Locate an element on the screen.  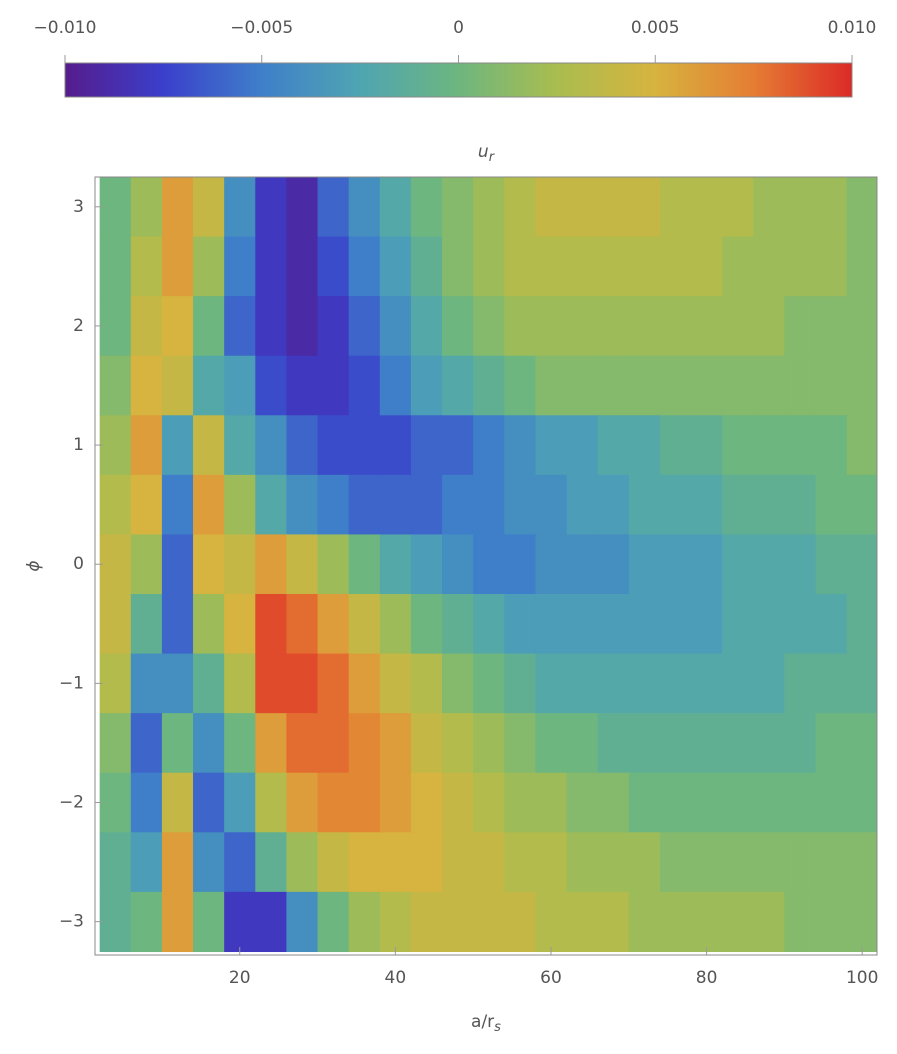
chart-title: ur is located at coordinates (487, 153).